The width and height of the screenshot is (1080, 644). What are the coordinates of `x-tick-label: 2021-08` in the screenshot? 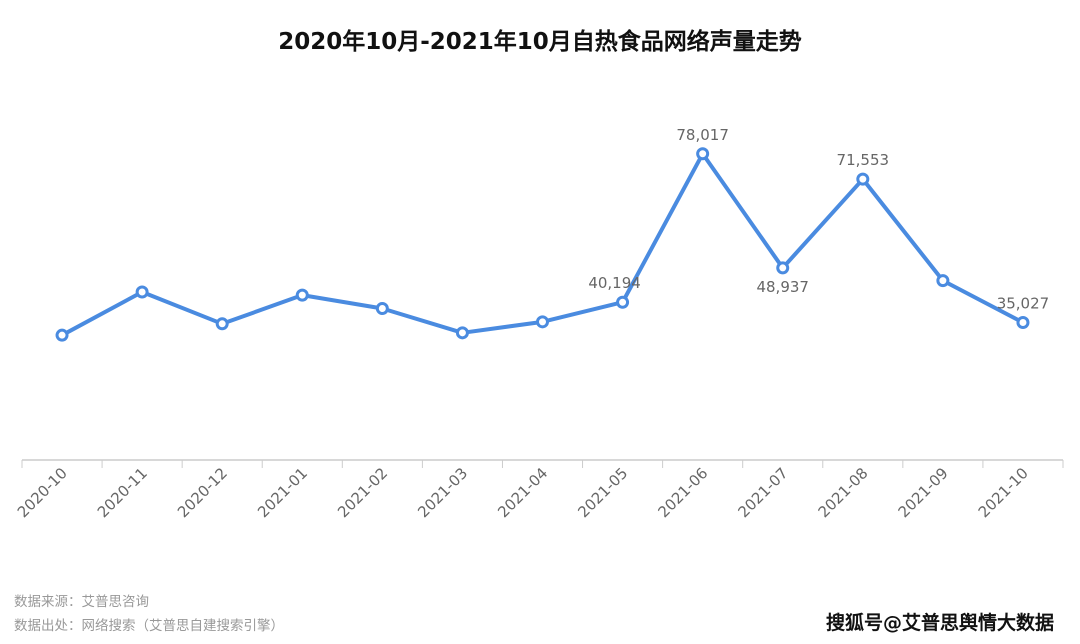 It's located at (843, 492).